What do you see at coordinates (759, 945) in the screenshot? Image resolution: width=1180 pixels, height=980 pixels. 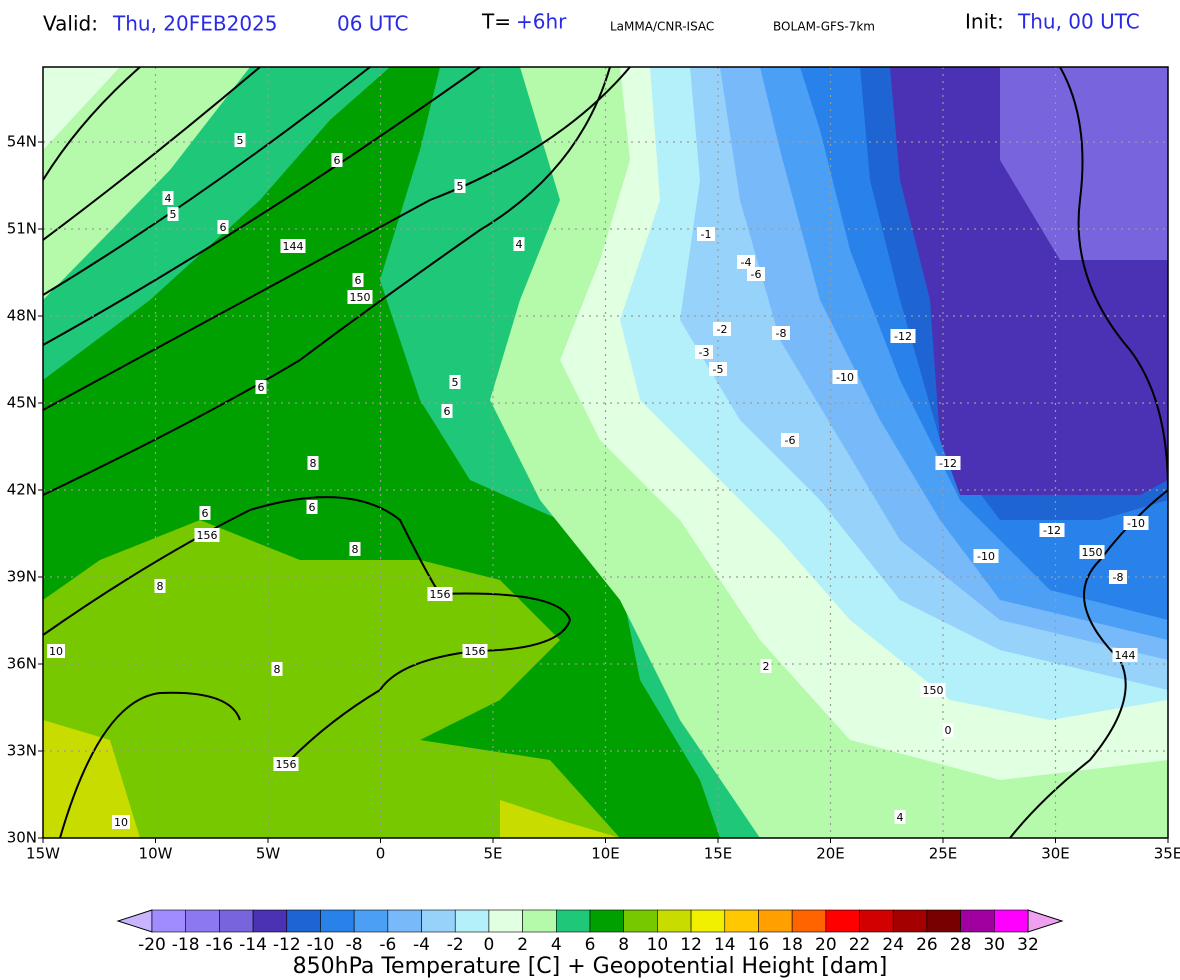 I see `colorbar-label: 16` at bounding box center [759, 945].